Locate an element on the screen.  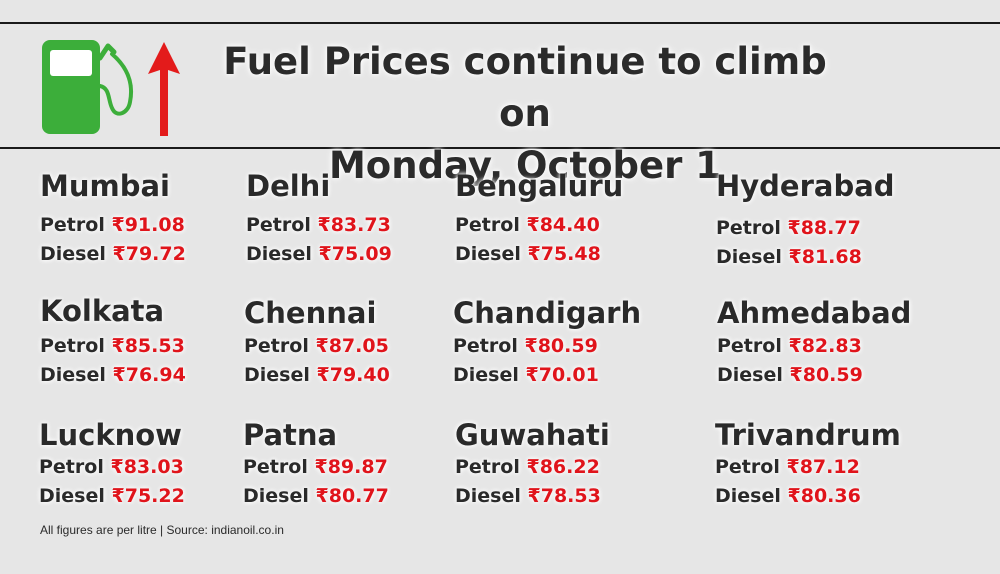
petrol-price-row: Petrol ₹80.59 is located at coordinates (547, 346).